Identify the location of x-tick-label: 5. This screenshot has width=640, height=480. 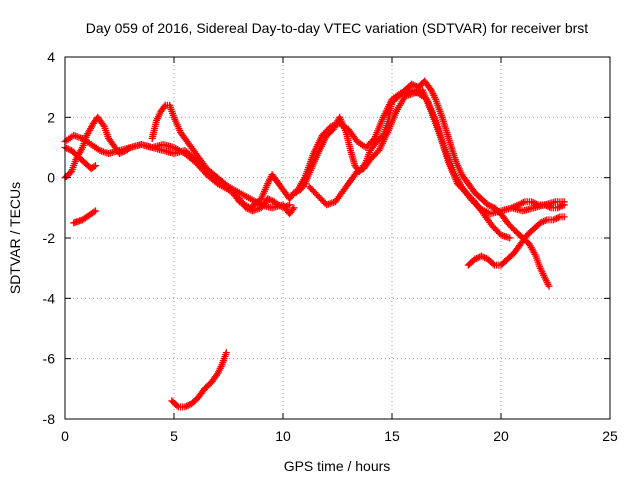
(174, 436).